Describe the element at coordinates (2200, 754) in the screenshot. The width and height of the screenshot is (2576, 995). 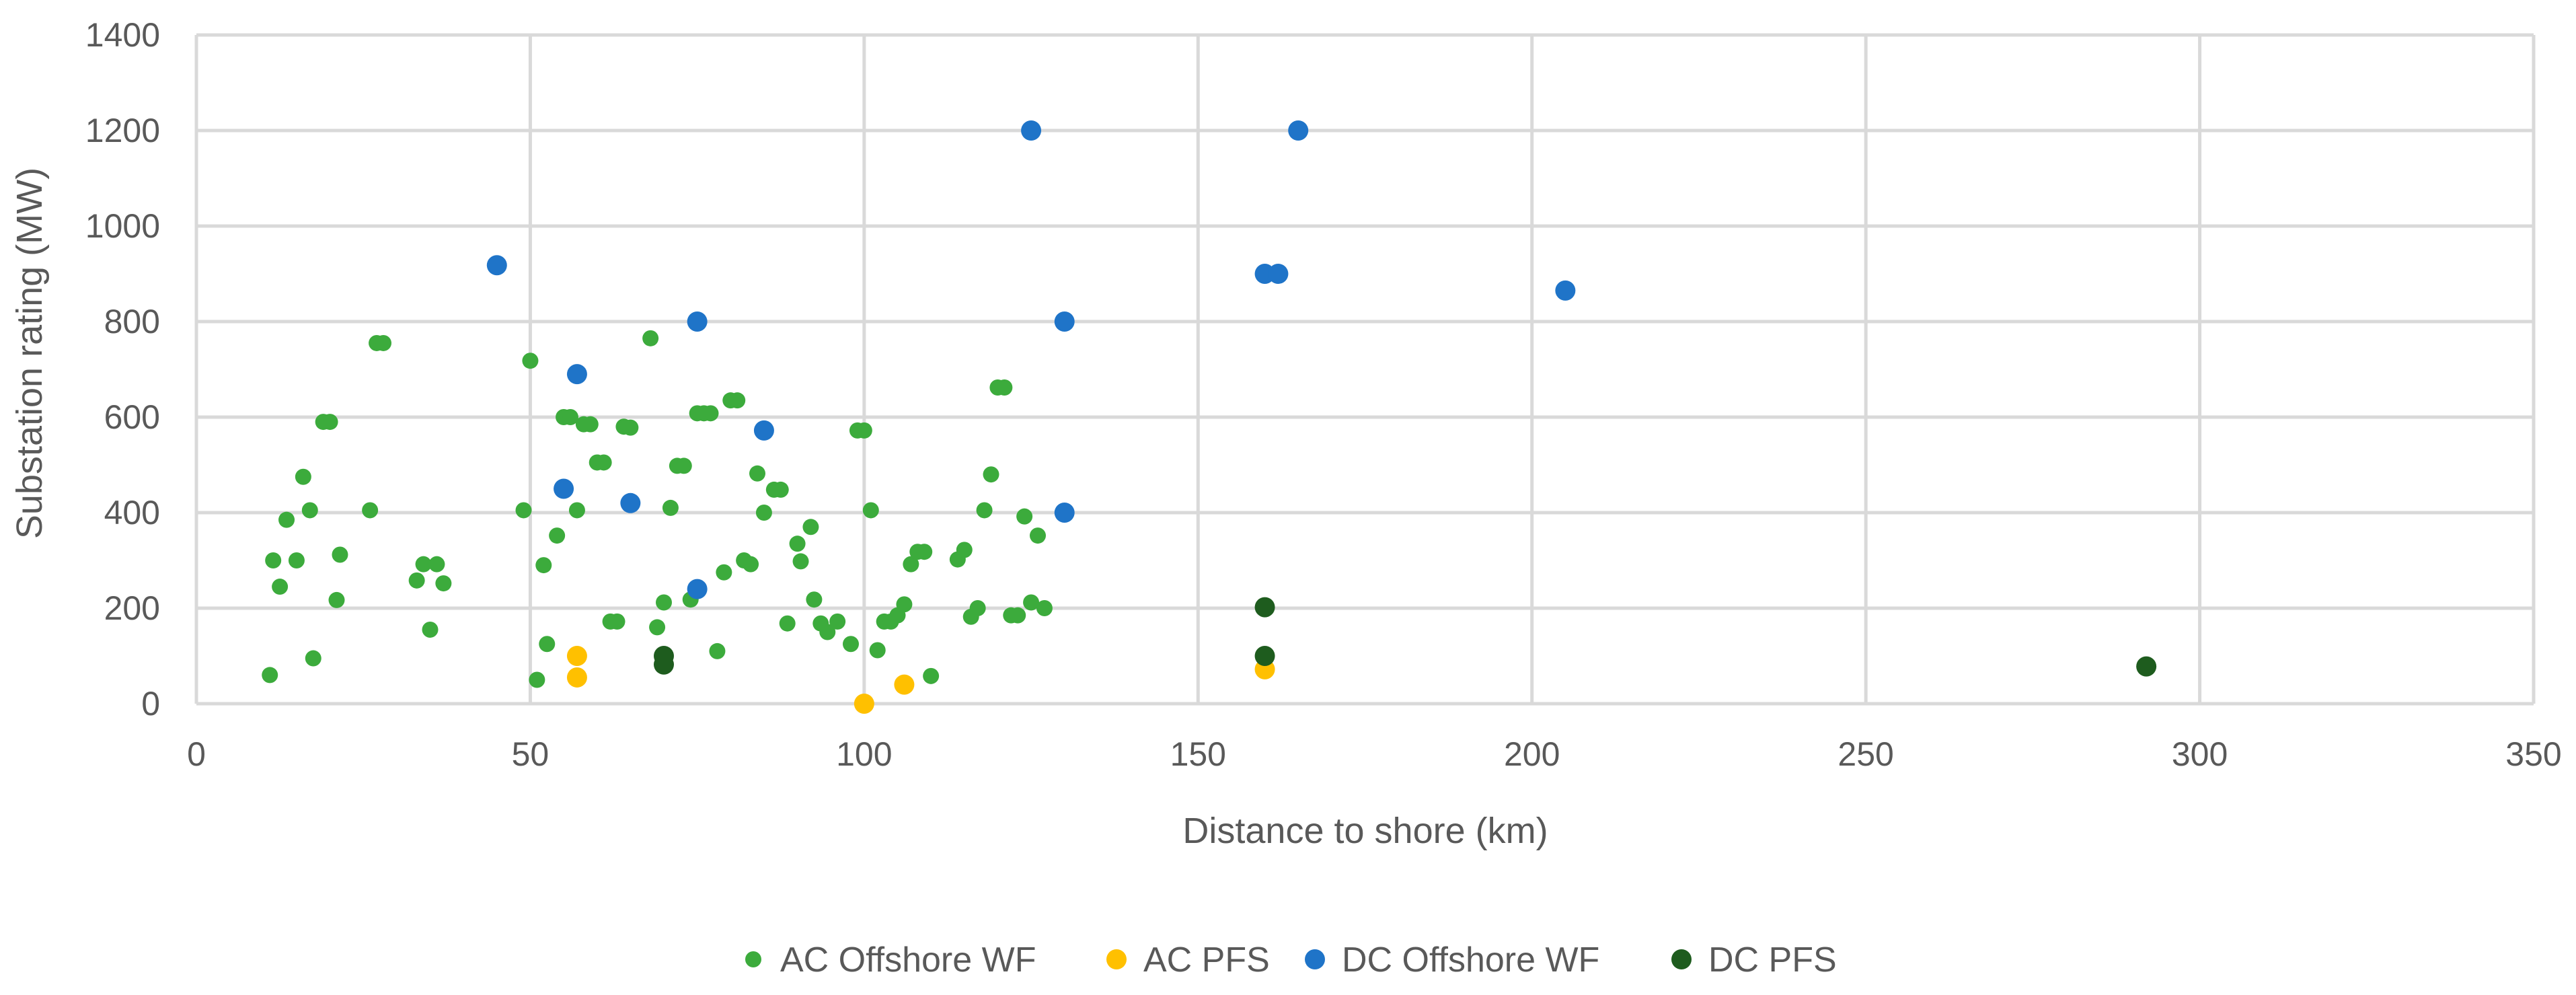
I see `x-tick-label: 300` at that location.